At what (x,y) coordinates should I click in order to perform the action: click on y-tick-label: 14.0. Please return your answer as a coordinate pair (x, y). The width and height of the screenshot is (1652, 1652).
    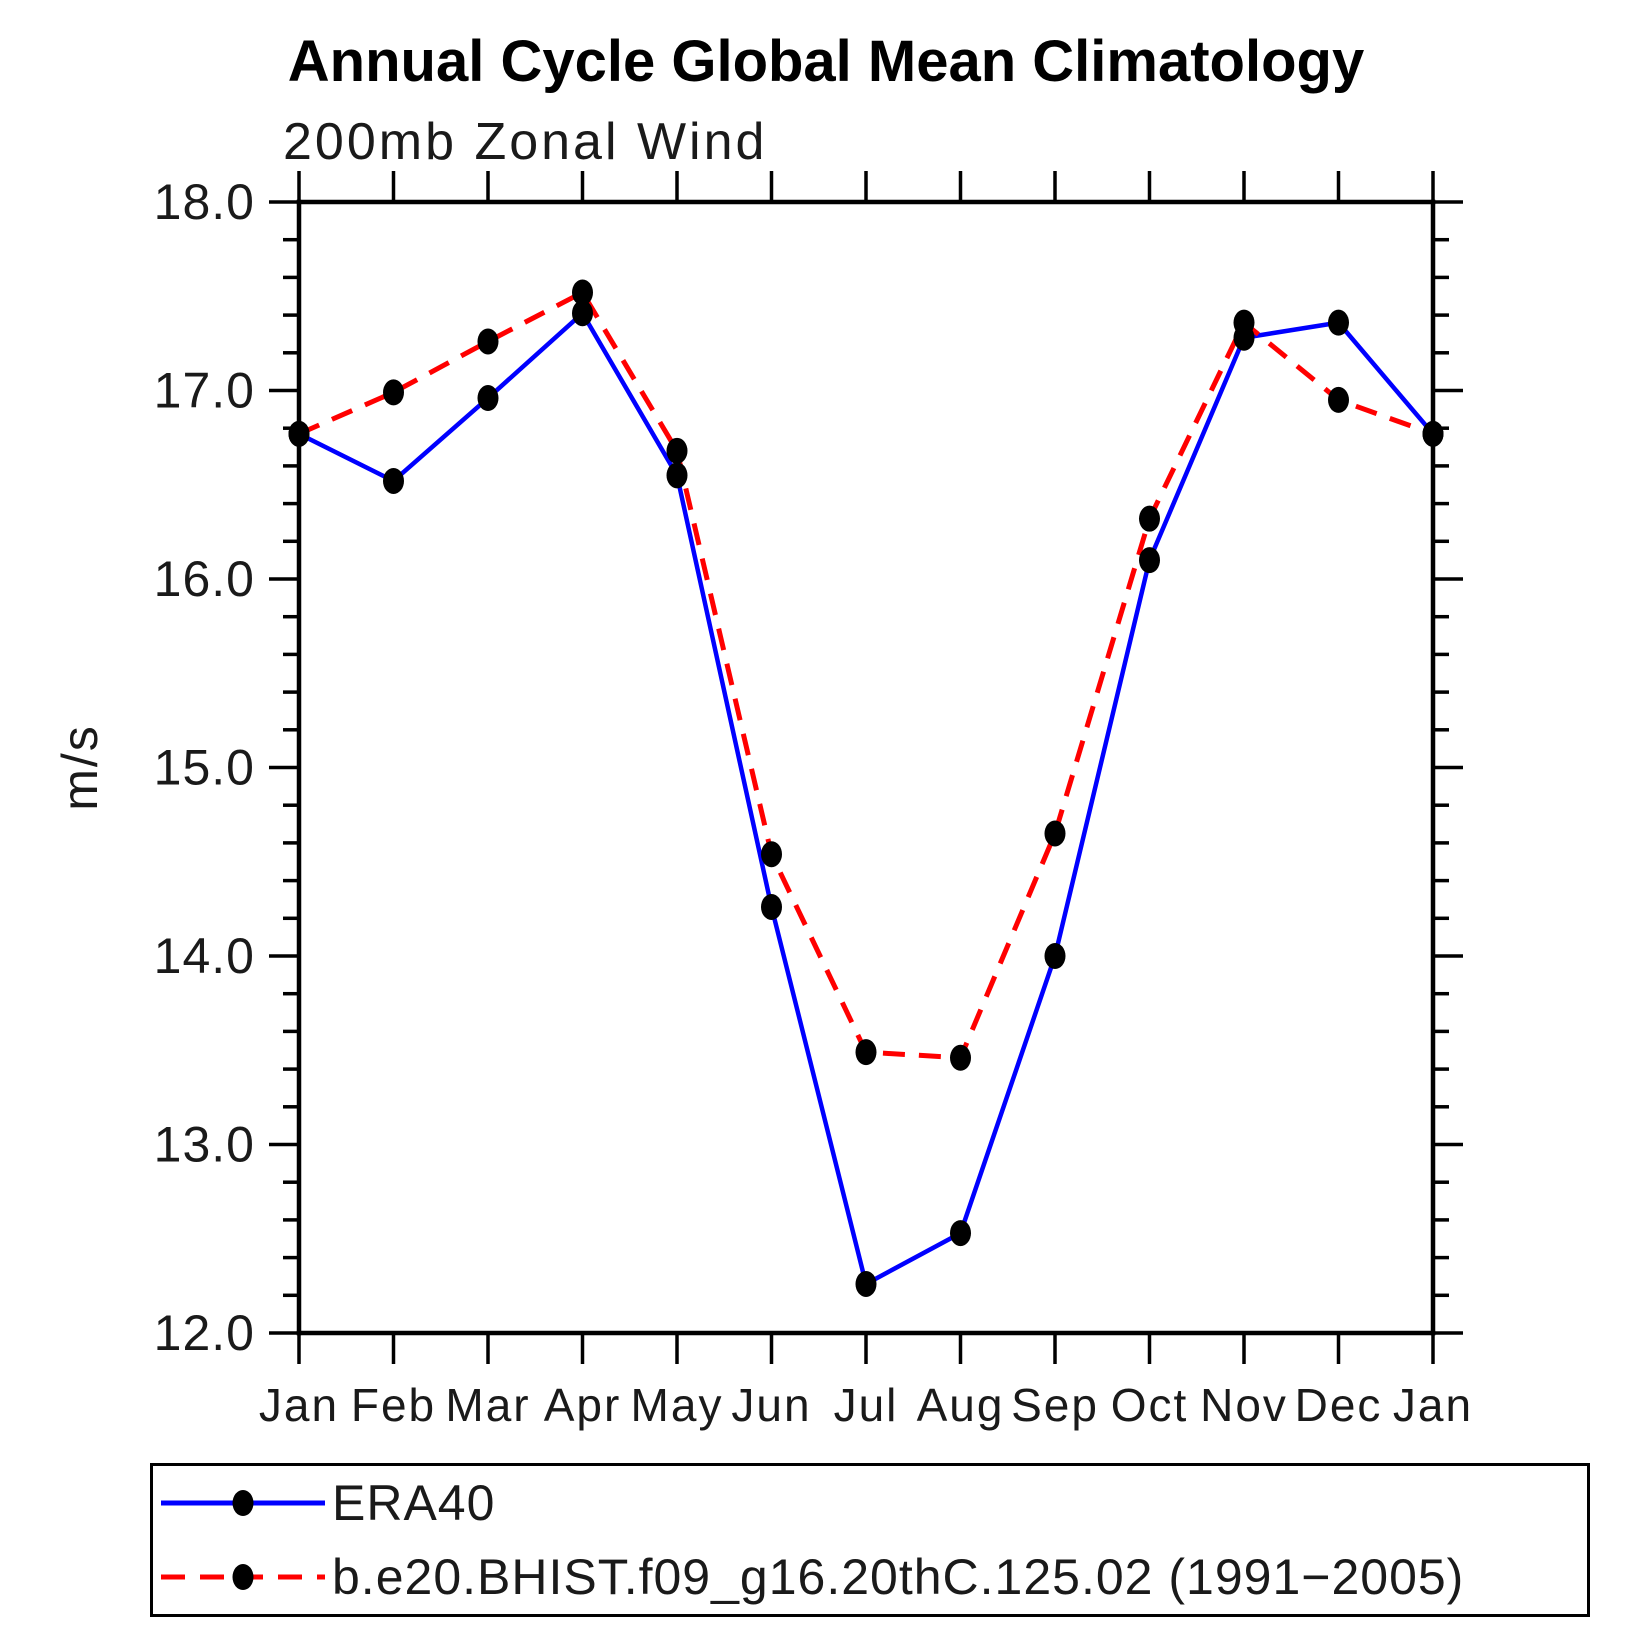
    Looking at the image, I should click on (204, 956).